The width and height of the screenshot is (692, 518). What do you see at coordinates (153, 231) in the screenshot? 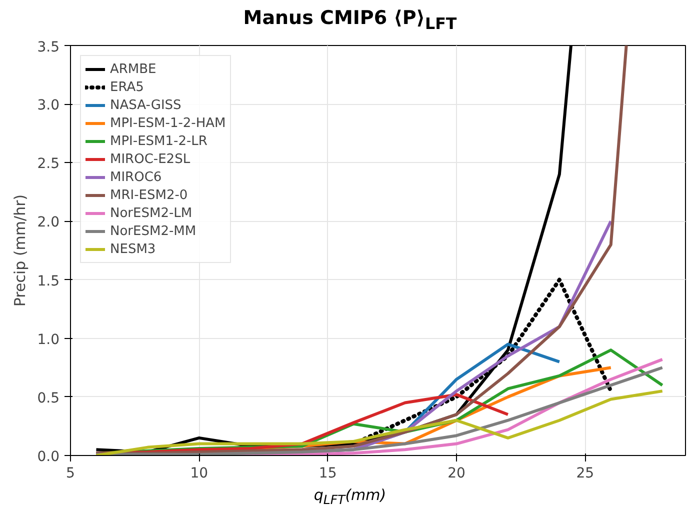
I see `legend-label: NorESM2-MM` at bounding box center [153, 231].